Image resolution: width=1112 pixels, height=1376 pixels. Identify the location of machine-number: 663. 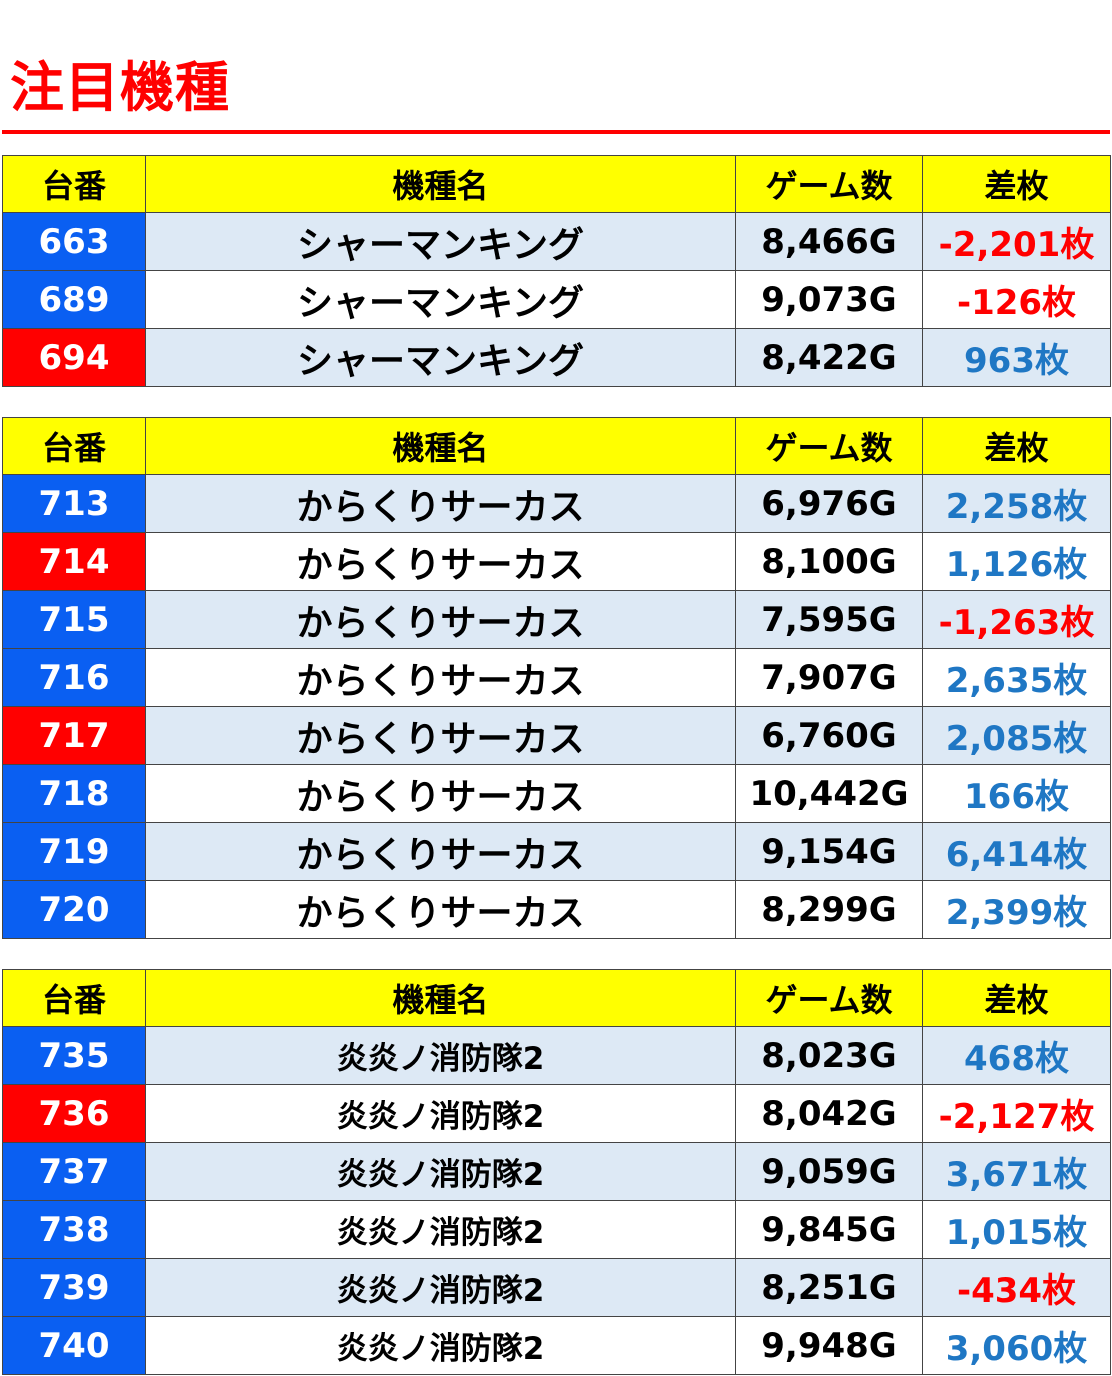
(74, 241).